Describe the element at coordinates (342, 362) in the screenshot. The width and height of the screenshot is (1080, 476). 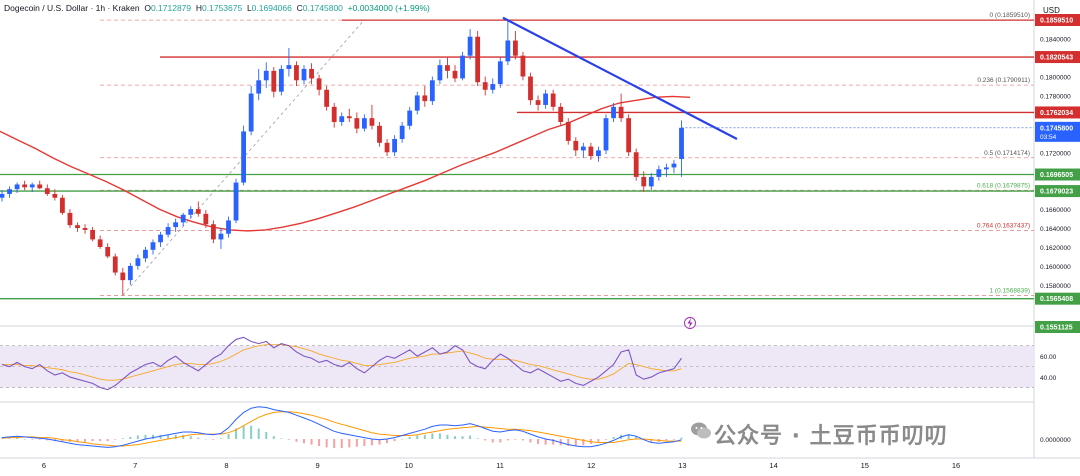
I see `rsi-signal-line` at that location.